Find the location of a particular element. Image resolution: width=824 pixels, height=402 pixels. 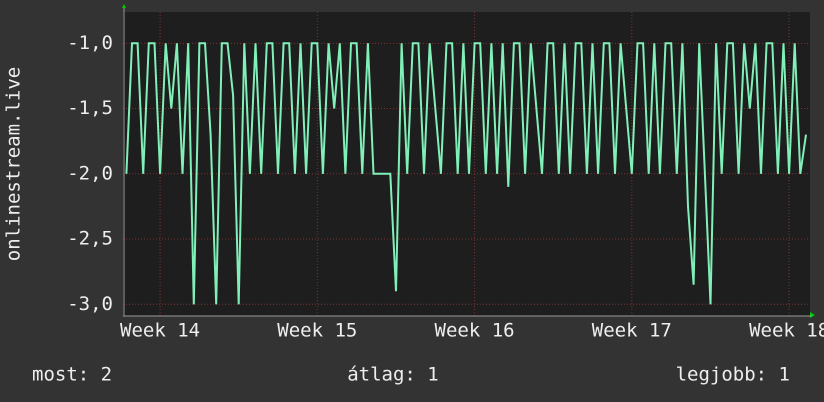

x-tick-label: Week 16 is located at coordinates (475, 331).